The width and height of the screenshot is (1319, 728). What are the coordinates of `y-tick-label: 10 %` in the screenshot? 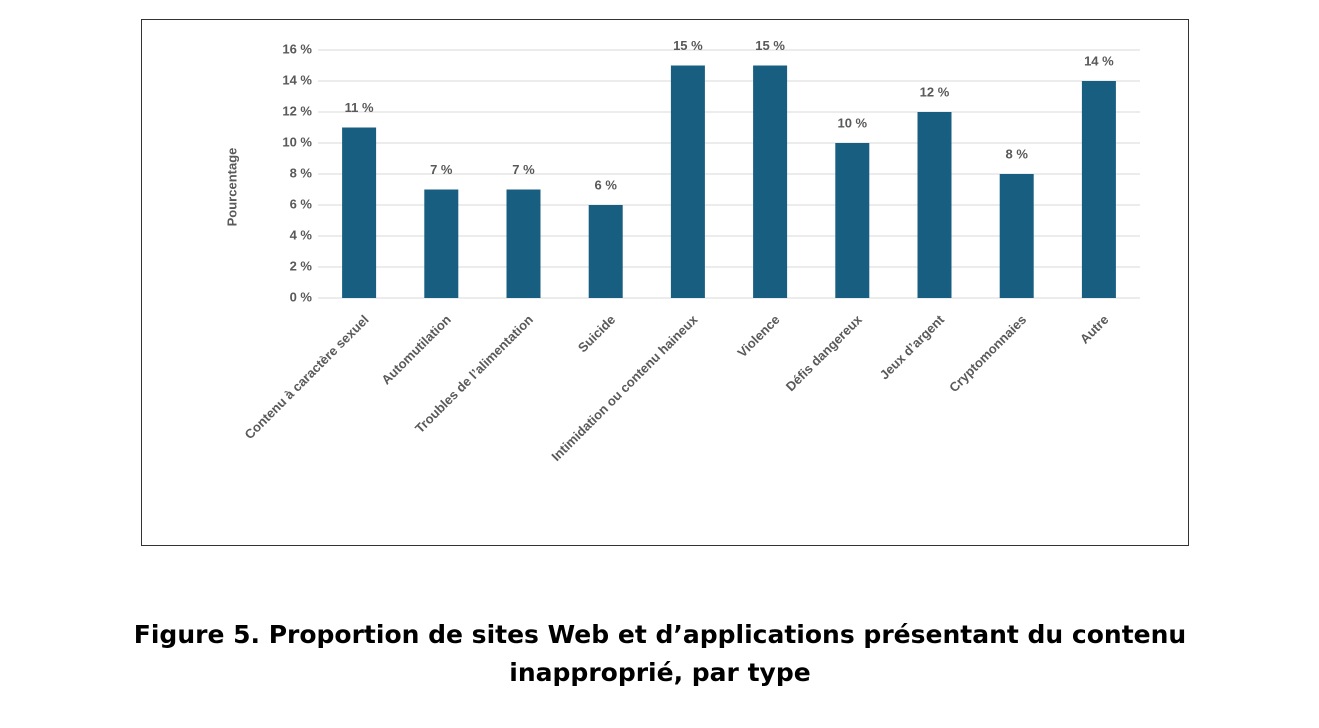 It's located at (297, 141).